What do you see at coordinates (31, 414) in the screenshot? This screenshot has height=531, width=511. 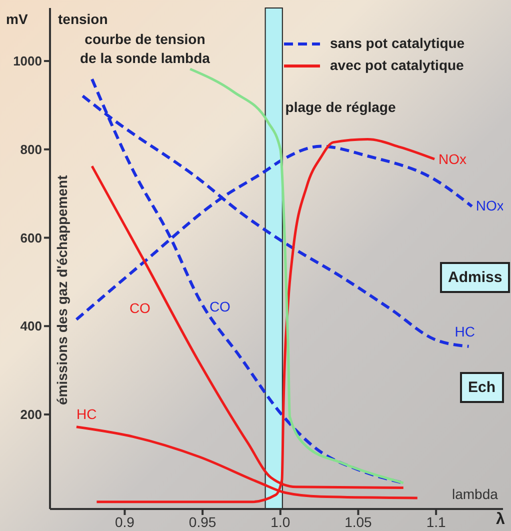 I see `y-tick-label: 200` at bounding box center [31, 414].